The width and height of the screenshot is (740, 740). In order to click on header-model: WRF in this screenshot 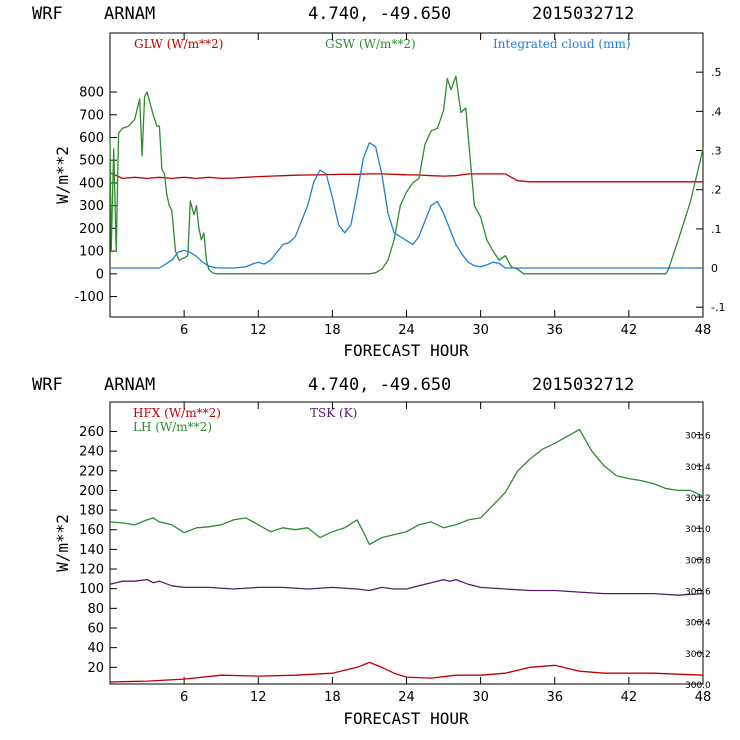, I will do `click(47, 14)`.